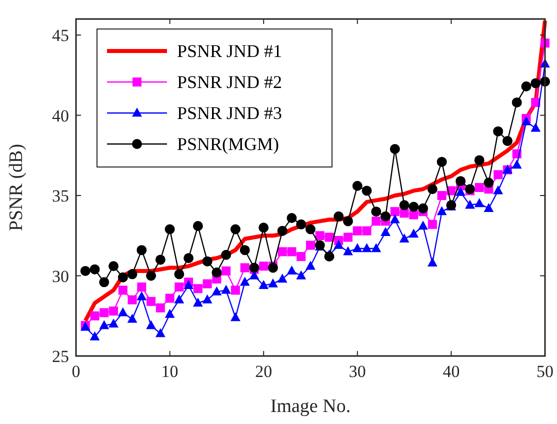  Describe the element at coordinates (357, 371) in the screenshot. I see `x-tick-label: 30` at that location.